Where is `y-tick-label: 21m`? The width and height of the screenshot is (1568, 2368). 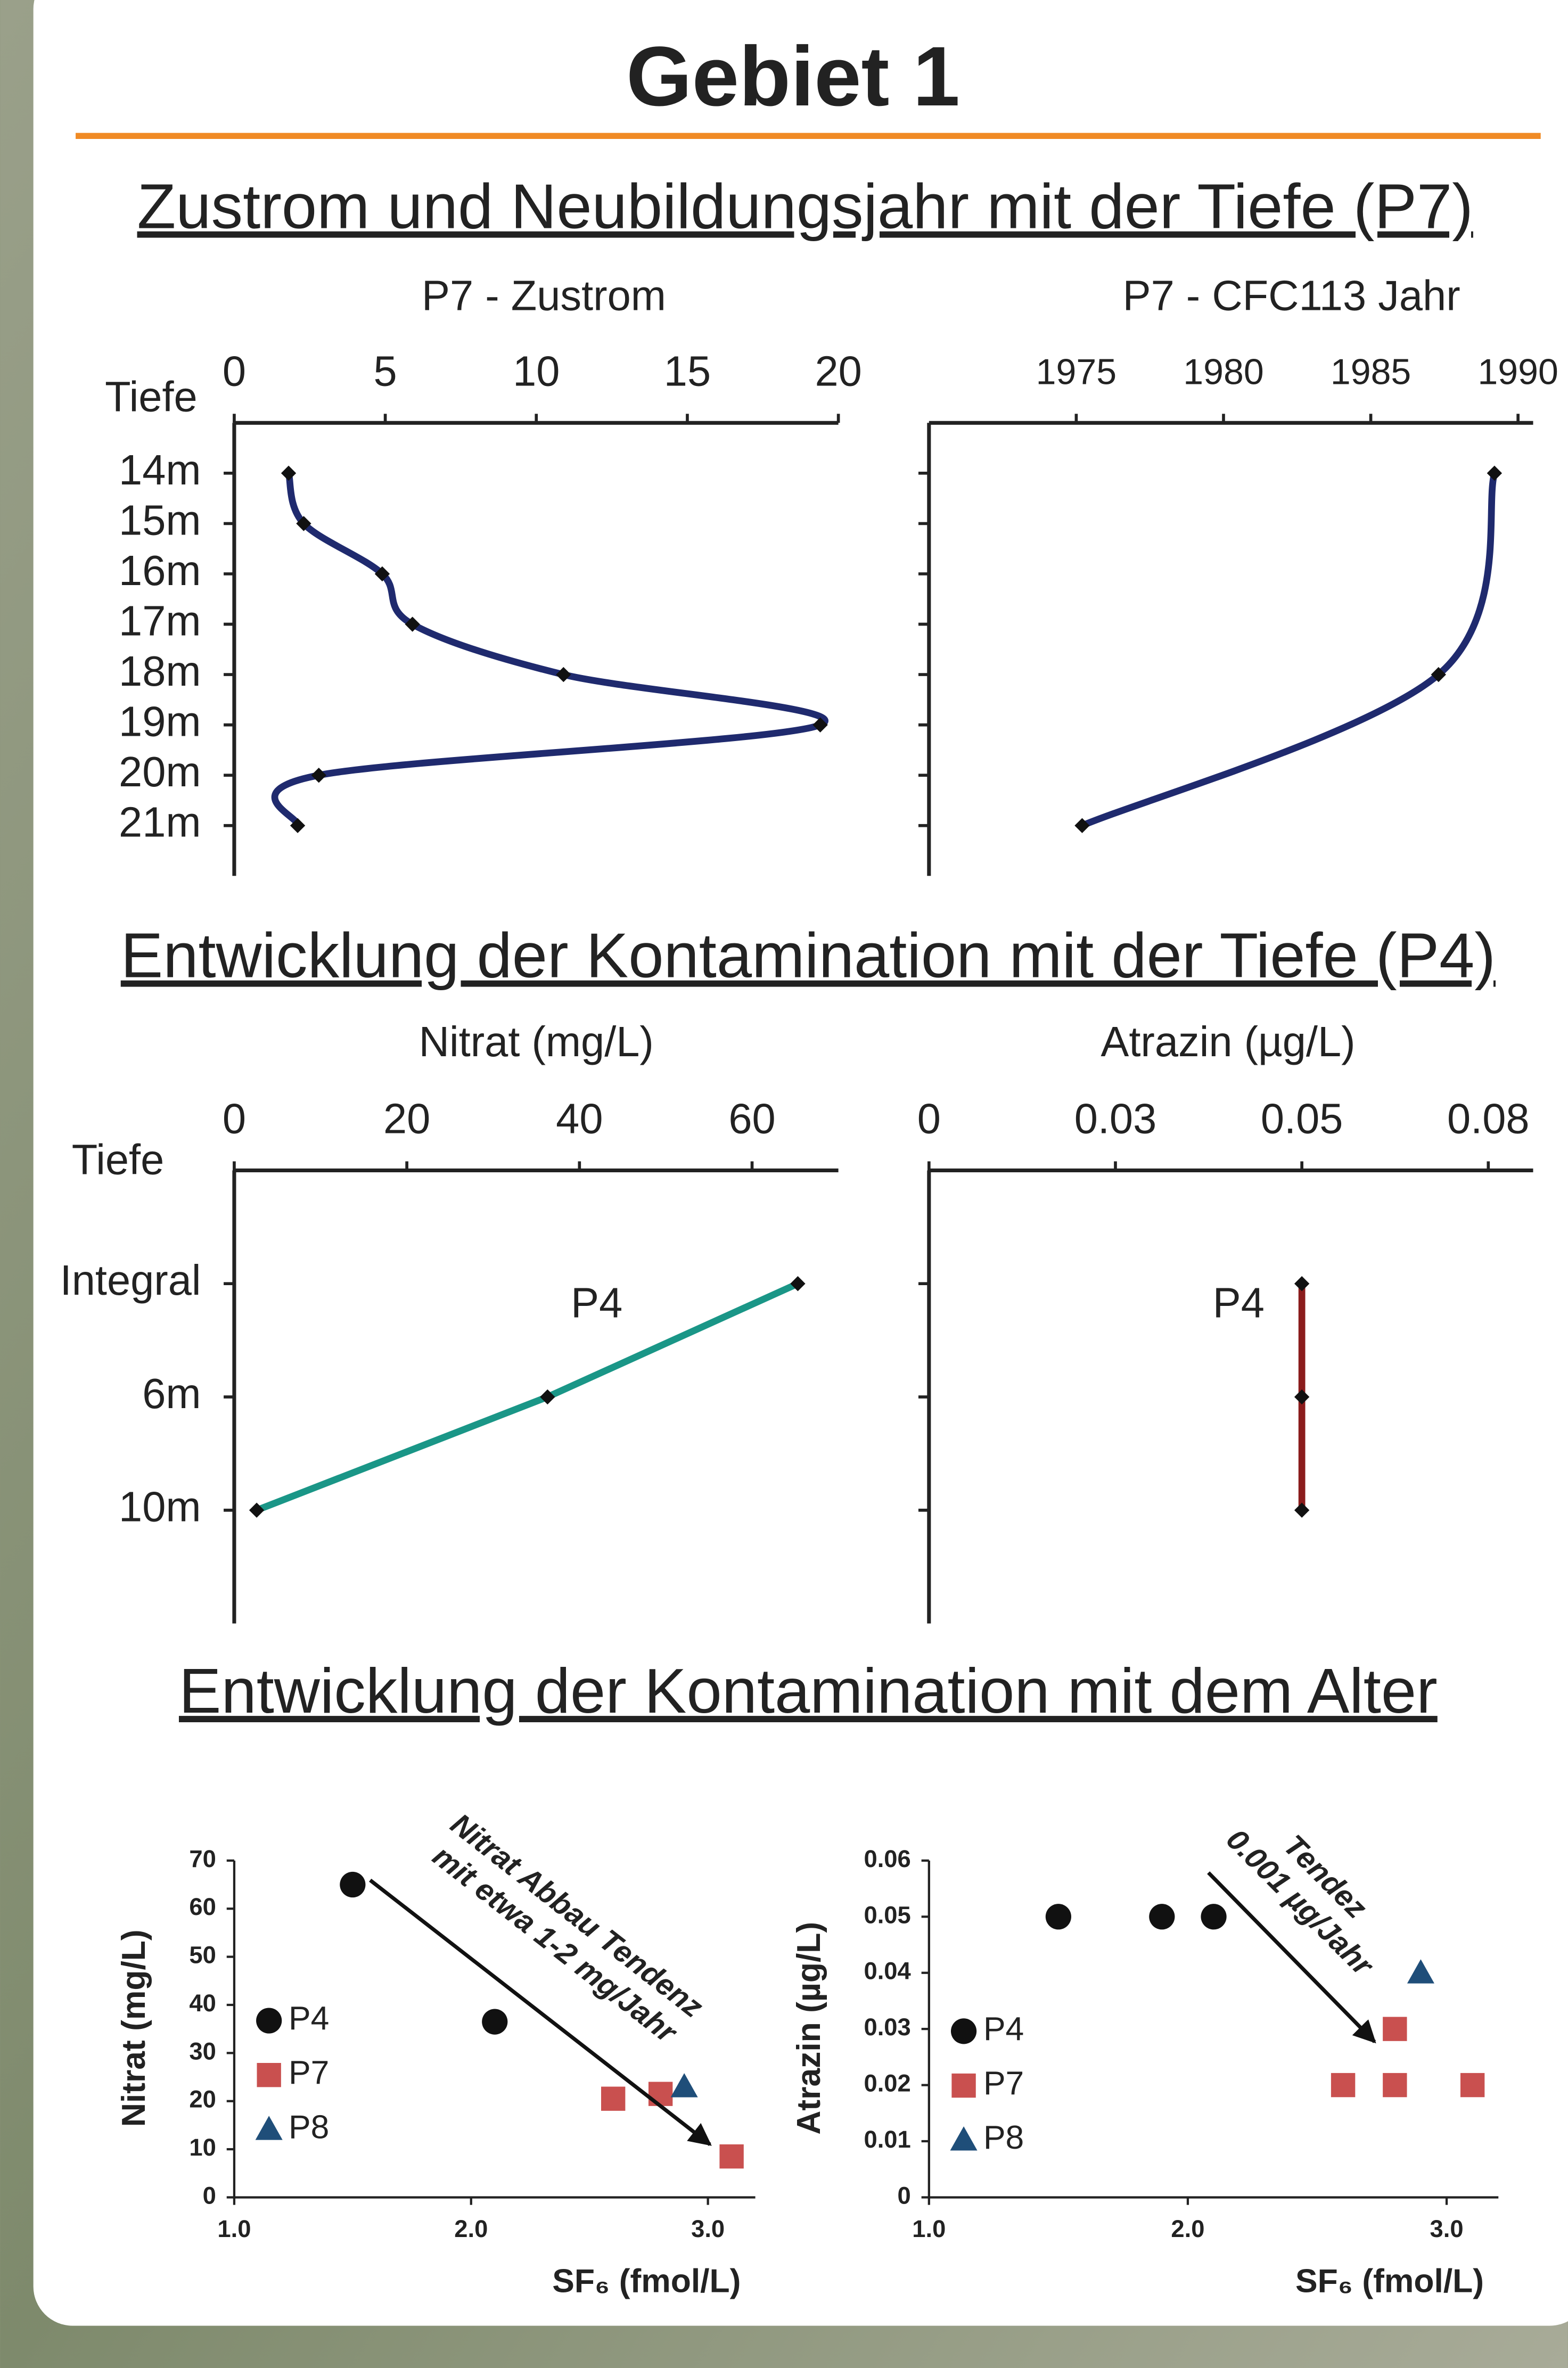 y-tick-label: 21m is located at coordinates (160, 822).